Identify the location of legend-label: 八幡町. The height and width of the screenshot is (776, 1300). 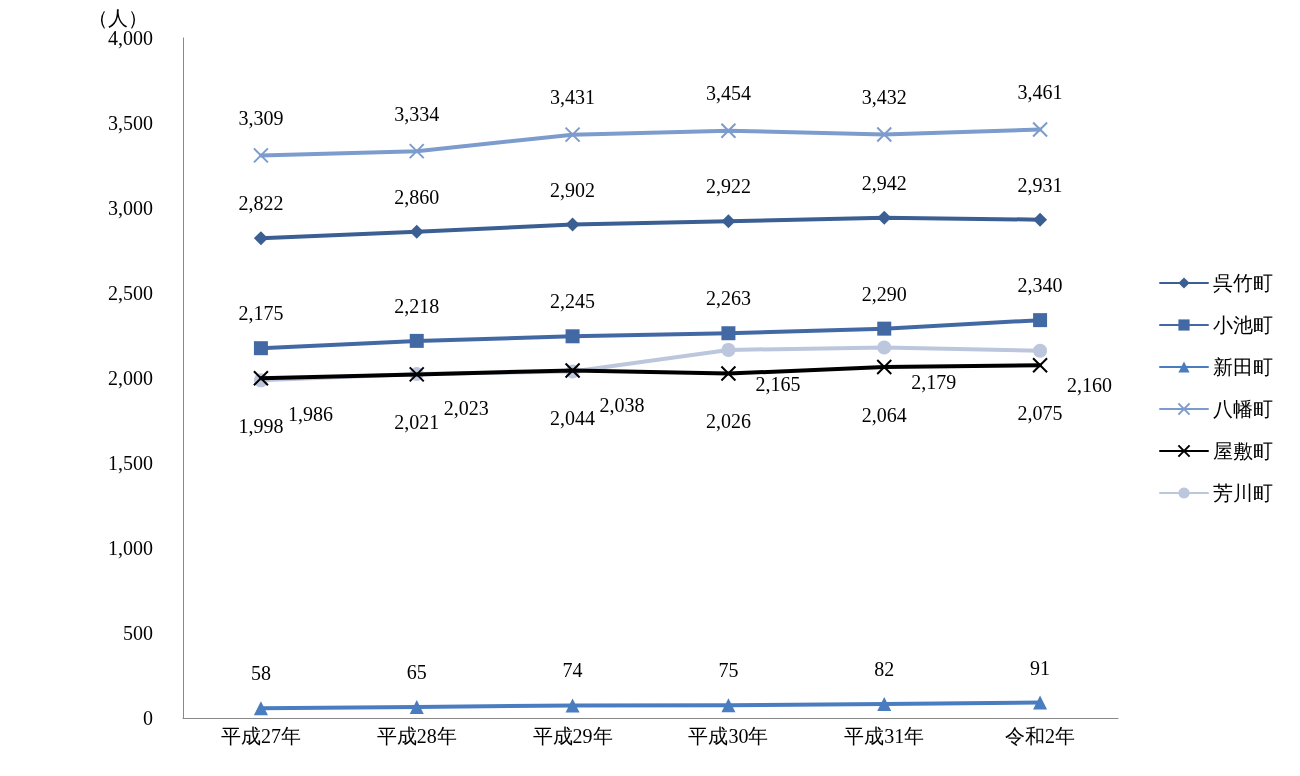
(1243, 409).